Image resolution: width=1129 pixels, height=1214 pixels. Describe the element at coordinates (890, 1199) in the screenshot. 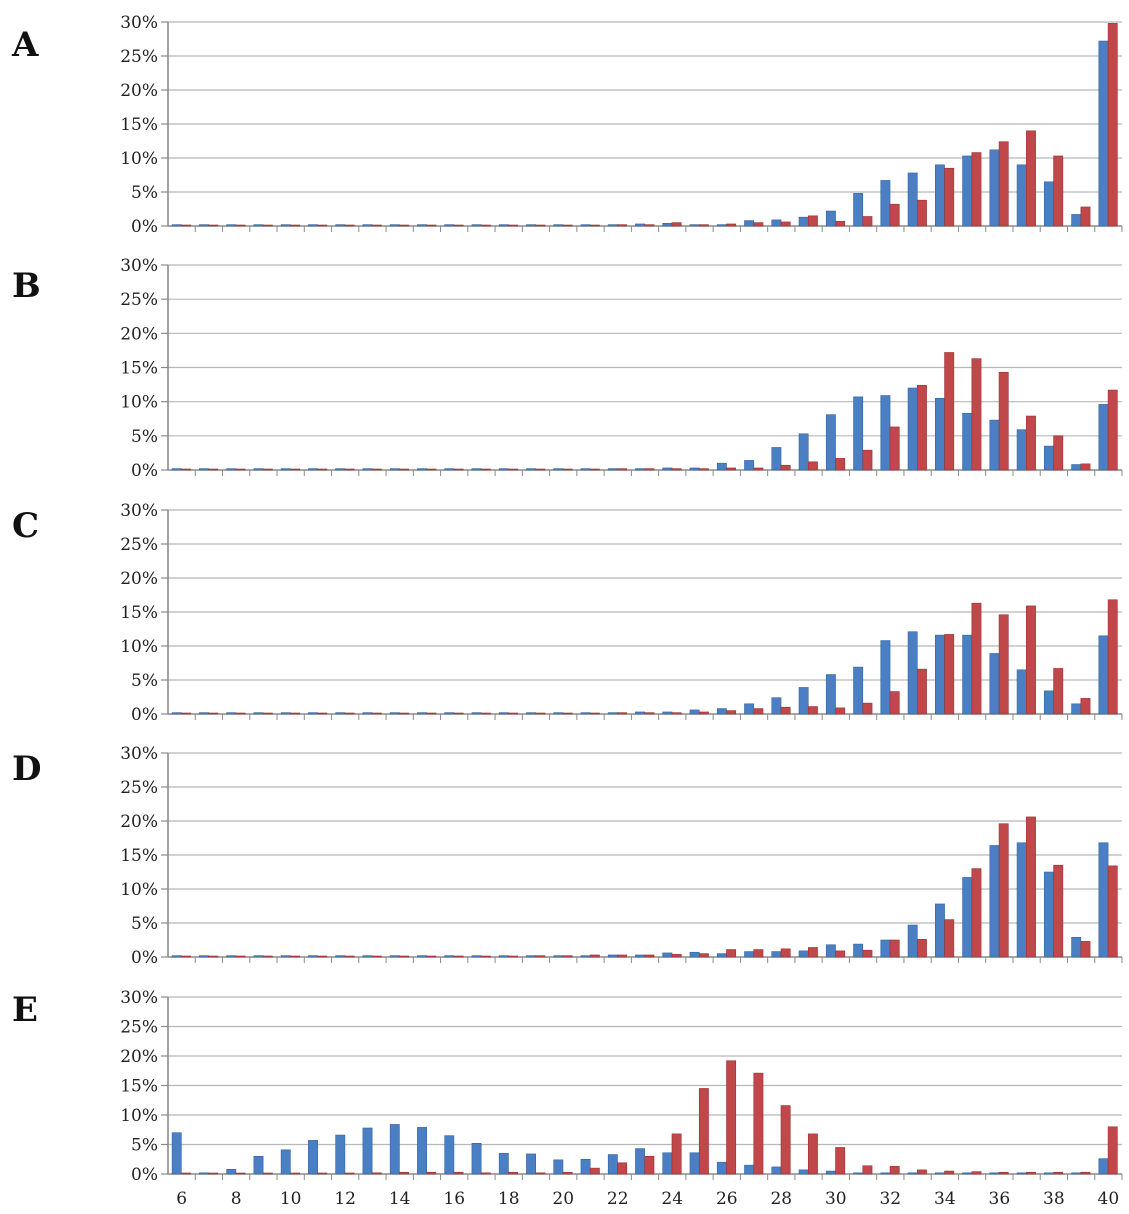

I see `x-tick-label: 32` at that location.